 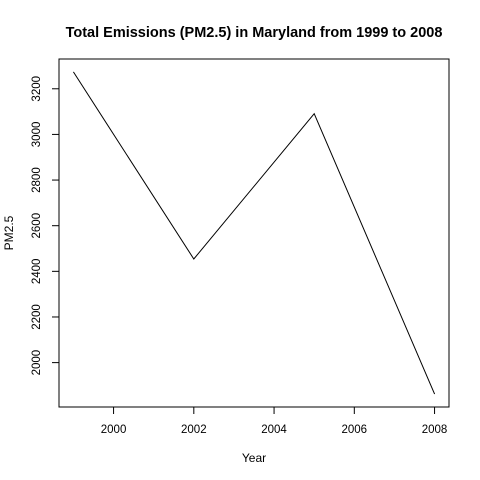 What do you see at coordinates (37, 135) in the screenshot?
I see `y-tick-label: 3000` at bounding box center [37, 135].